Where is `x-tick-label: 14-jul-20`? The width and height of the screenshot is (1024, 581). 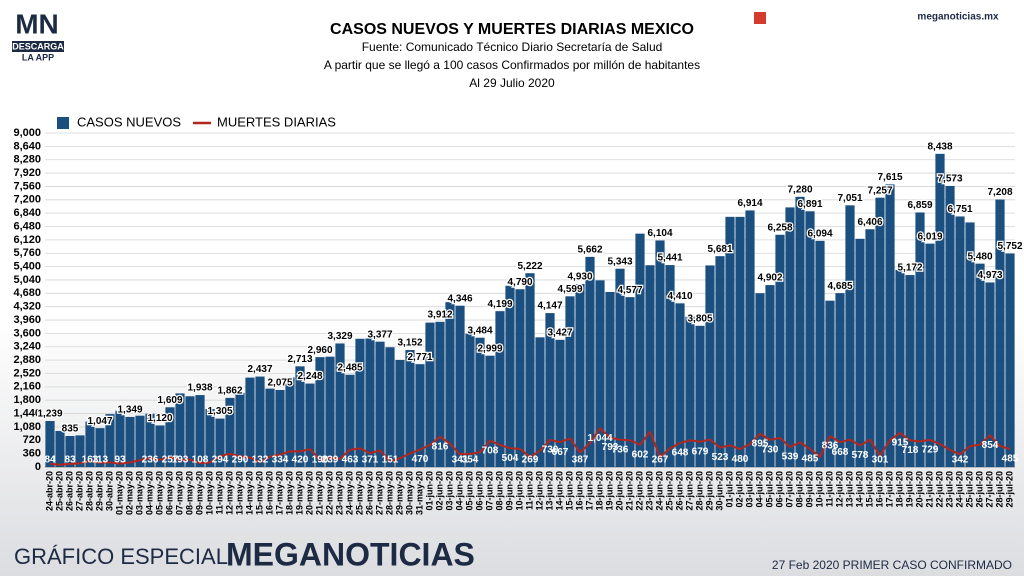 x-tick-label: 14-jul-20 is located at coordinates (859, 489).